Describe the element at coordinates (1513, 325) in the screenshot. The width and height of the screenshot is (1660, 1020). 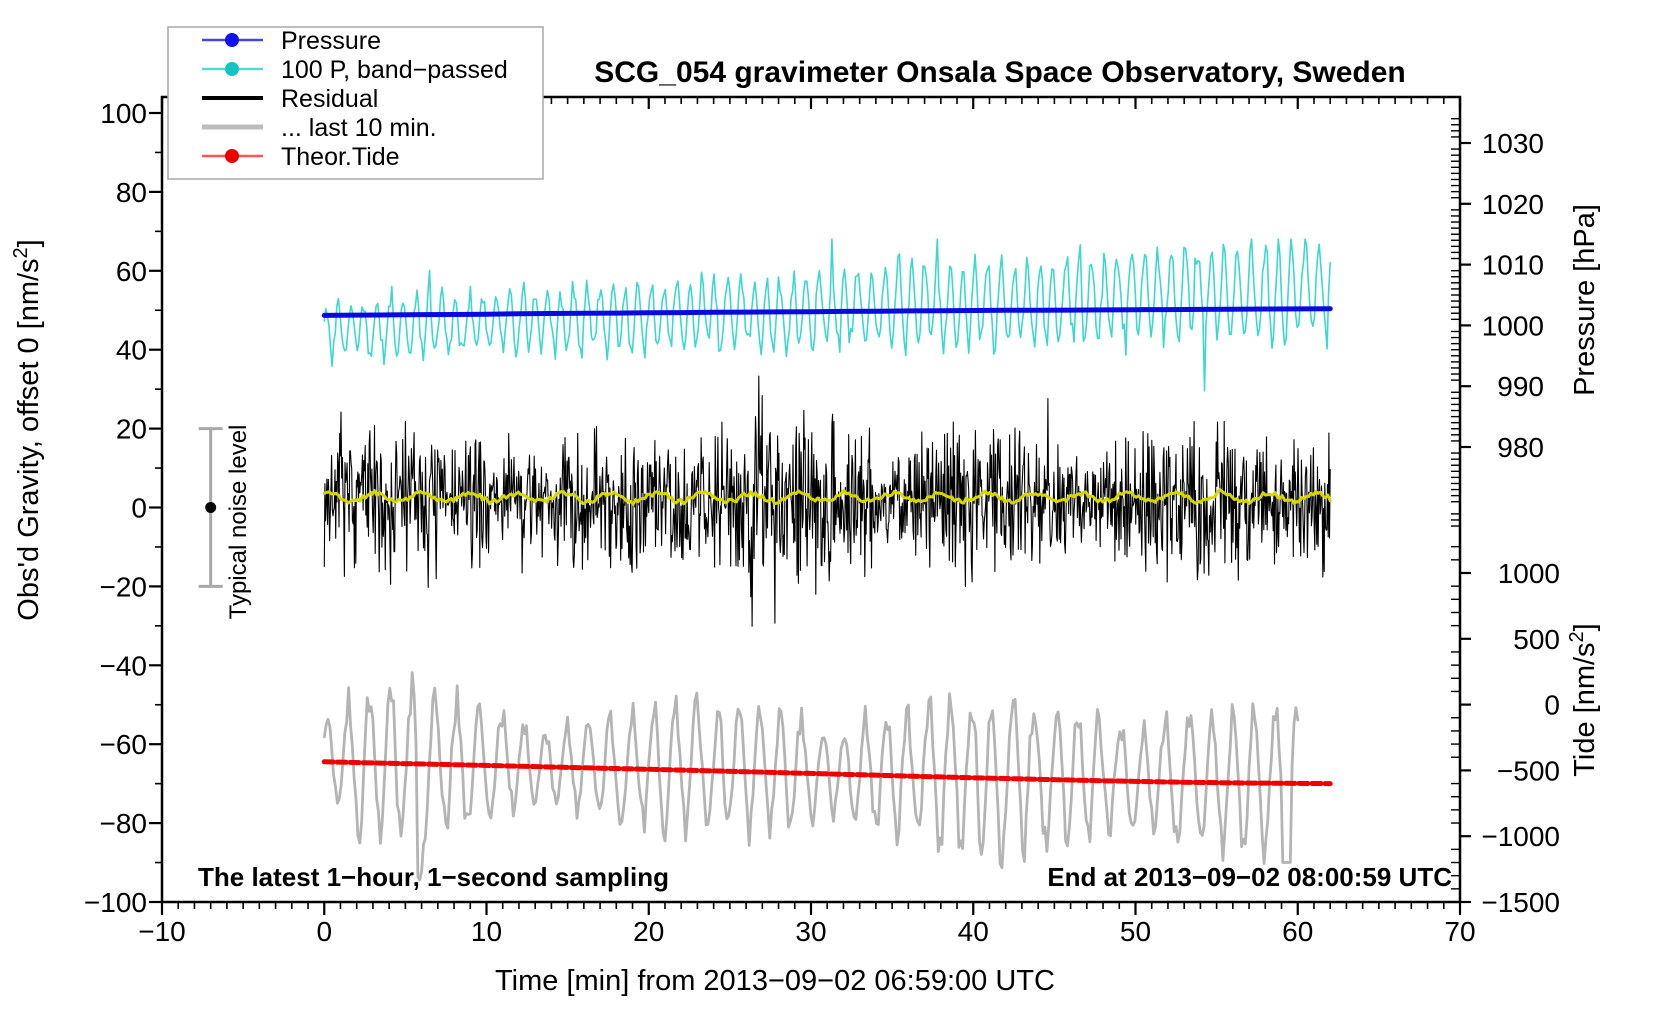
I see `pressure-tick-label: 1000` at that location.